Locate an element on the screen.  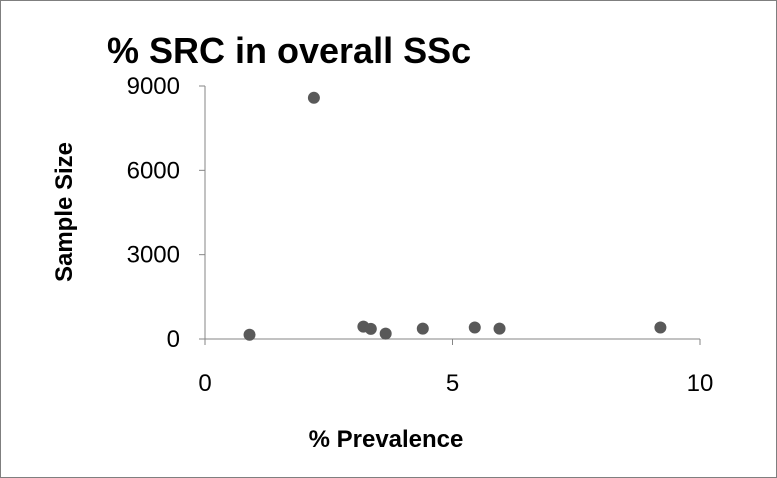
y-tick-label: 3000 is located at coordinates (153, 255).